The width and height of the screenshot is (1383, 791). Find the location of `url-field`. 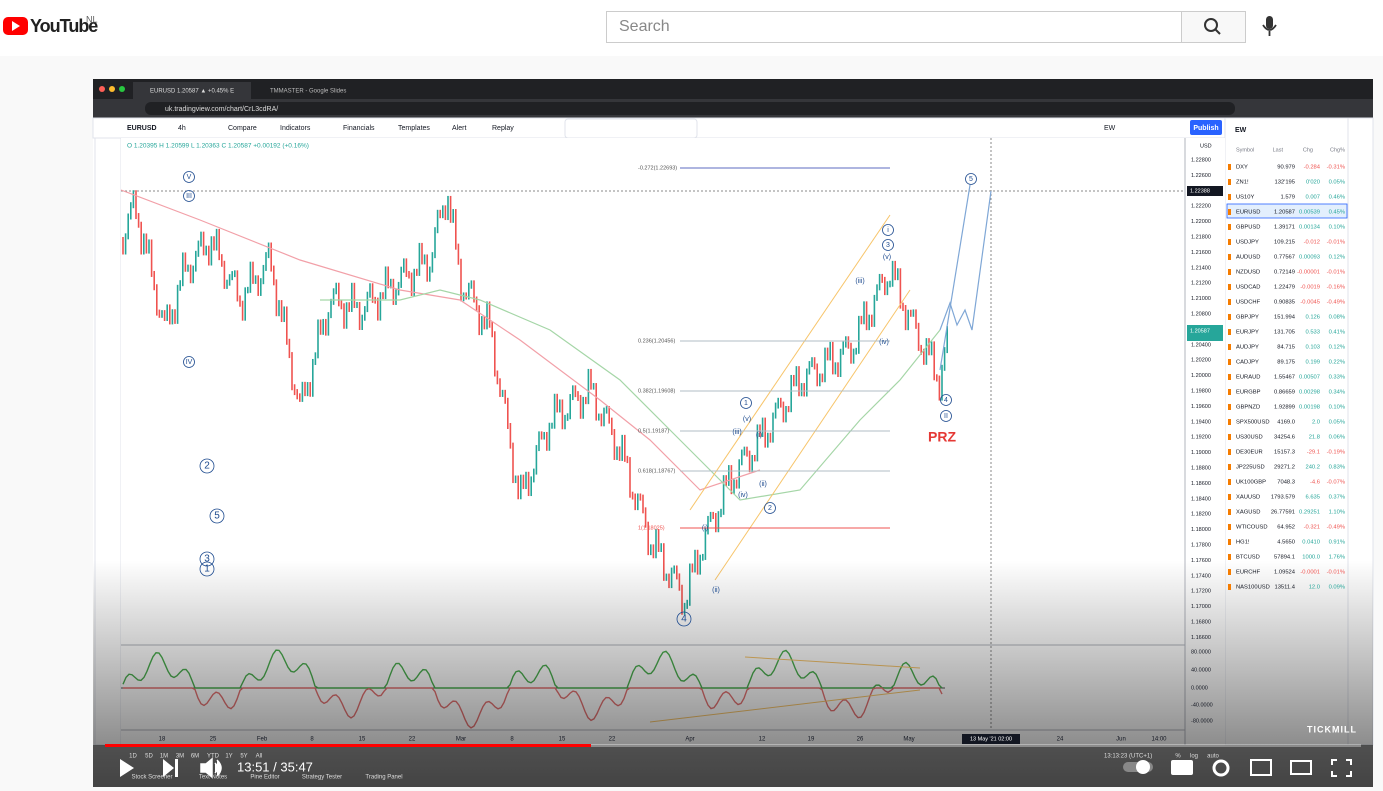

url-field is located at coordinates (690, 108).